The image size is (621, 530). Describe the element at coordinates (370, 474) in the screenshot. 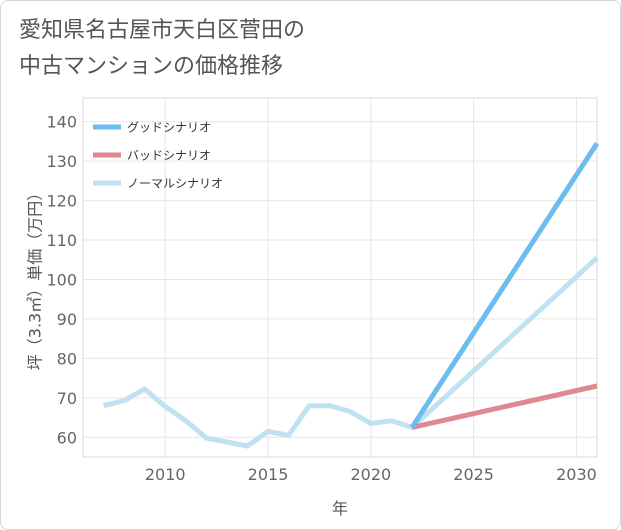

I see `x-tick-label: 2020` at that location.